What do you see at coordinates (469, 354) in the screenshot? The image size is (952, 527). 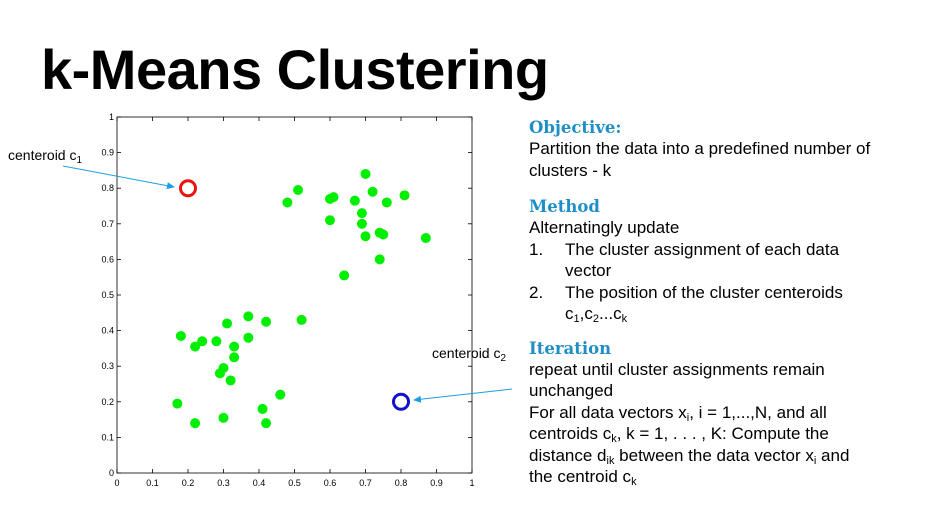 I see `centroid-c2-label: centeroid c2` at bounding box center [469, 354].